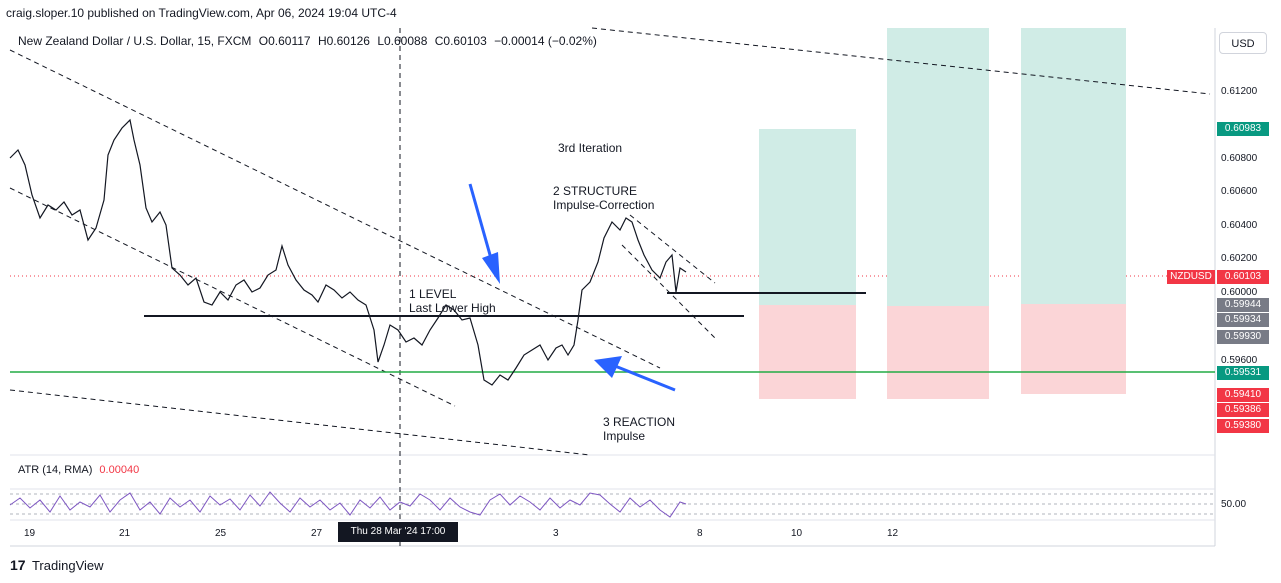  Describe the element at coordinates (556, 533) in the screenshot. I see `x-tick: 3` at that location.